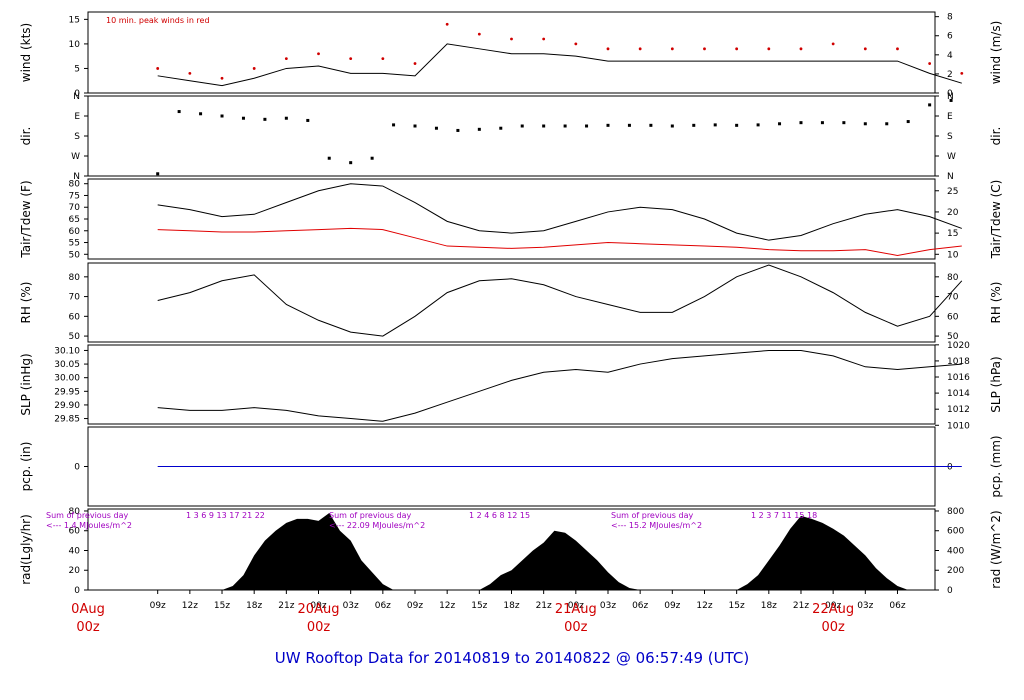 Image resolution: width=1024 pixels, height=700 pixels. I want to click on ytick-left-label: 40, so click(75, 551).